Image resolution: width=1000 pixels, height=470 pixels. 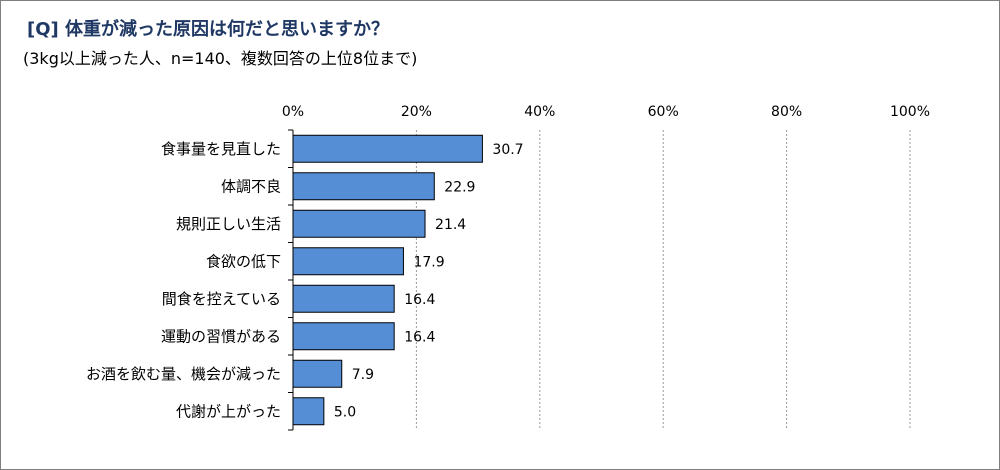 I want to click on category-label: 代謝が上がった, so click(x=228, y=411).